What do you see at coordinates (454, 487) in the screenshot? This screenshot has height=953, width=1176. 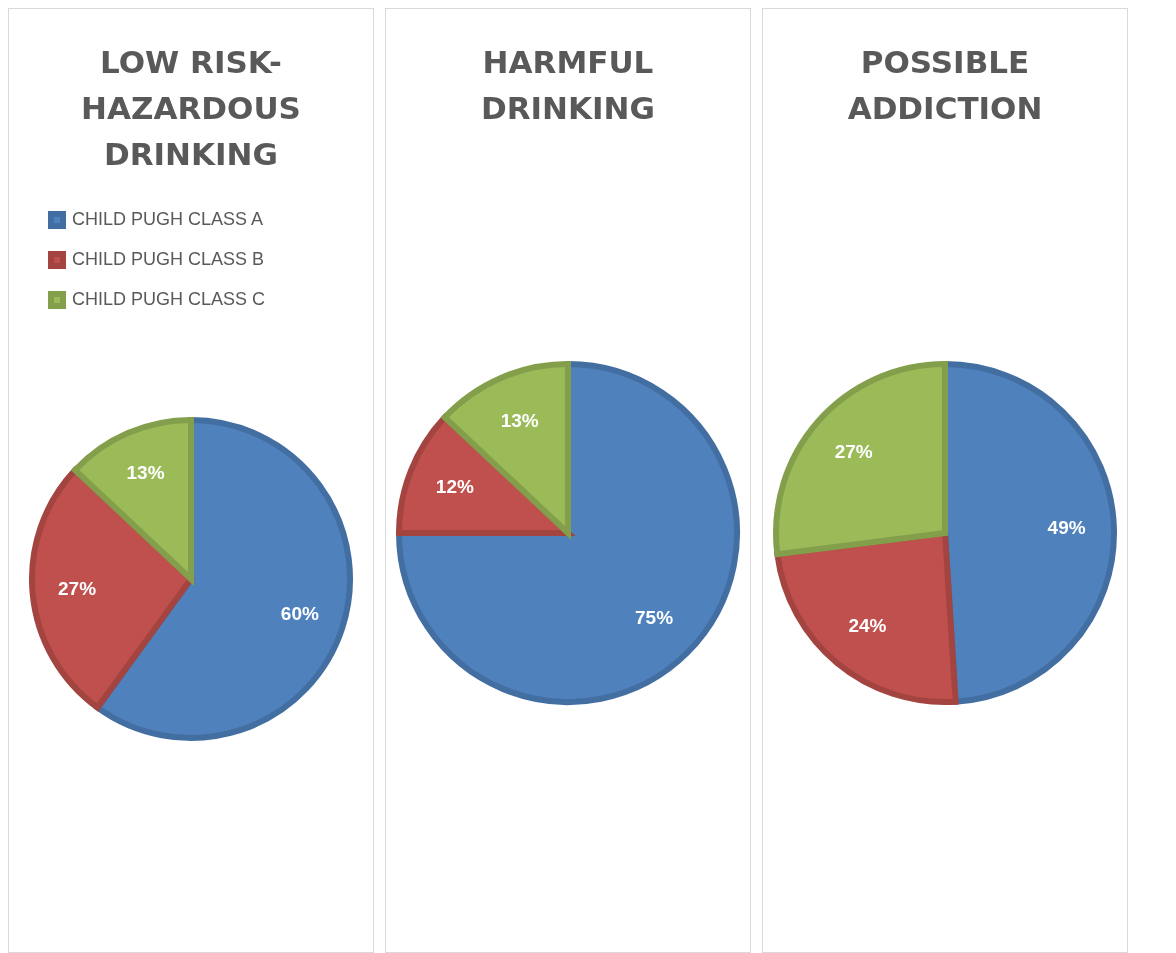 I see `data-label: 12%` at bounding box center [454, 487].